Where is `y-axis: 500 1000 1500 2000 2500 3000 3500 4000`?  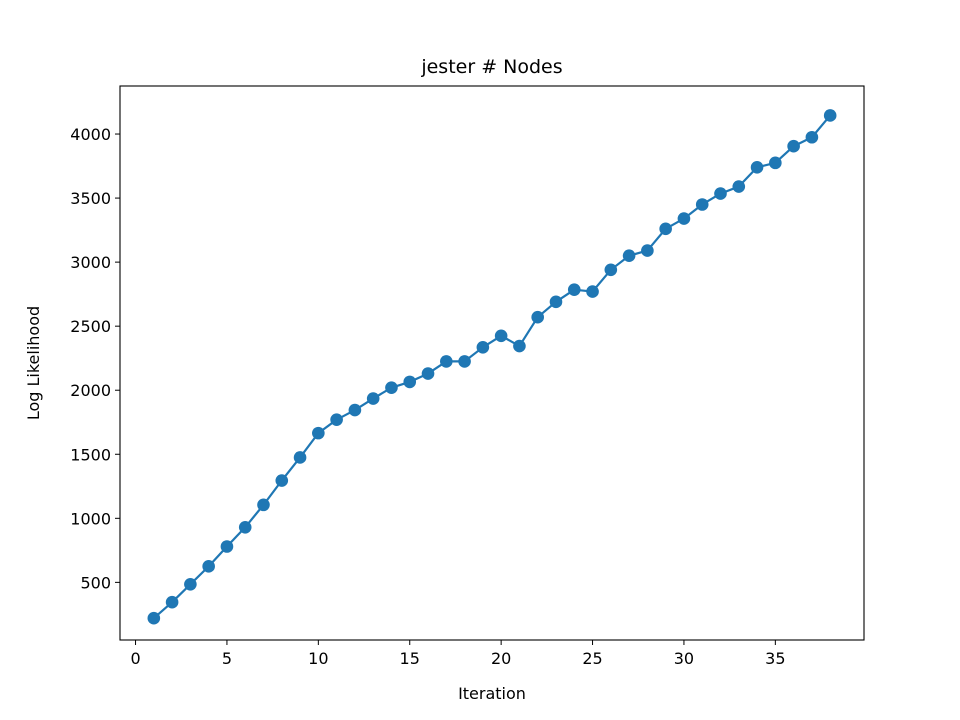 y-axis: 500 1000 1500 2000 2500 3000 3500 4000 is located at coordinates (95, 358).